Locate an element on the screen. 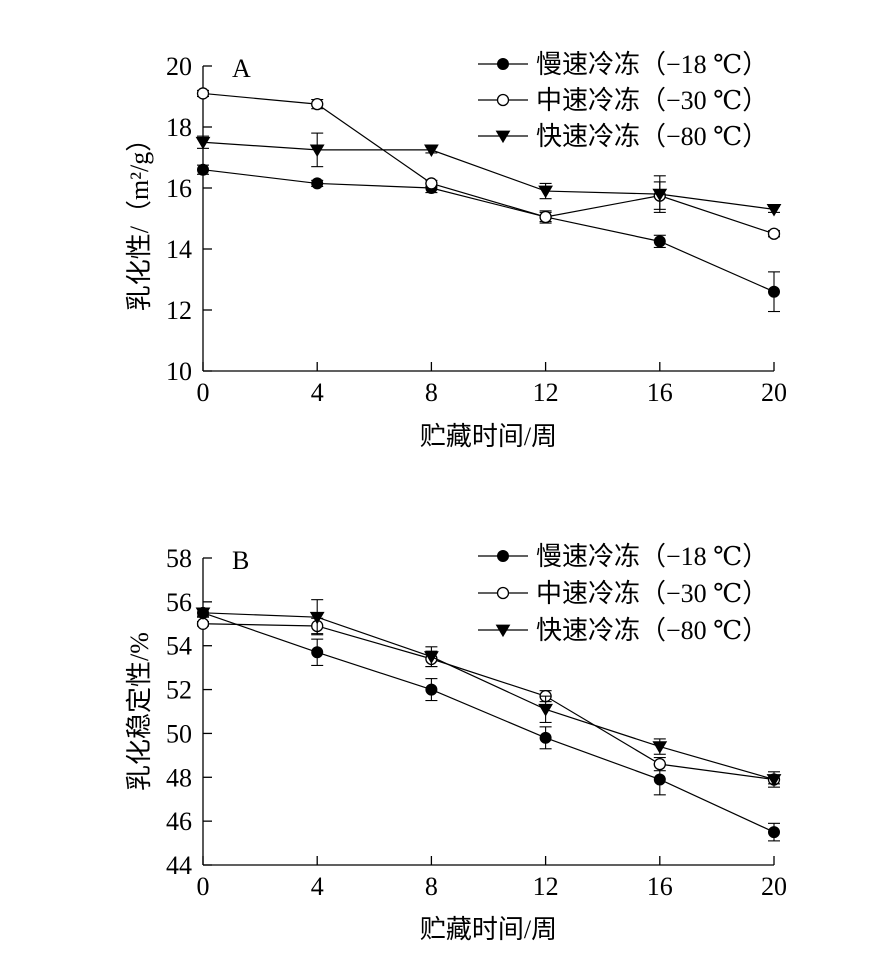 Image resolution: width=882 pixels, height=961 pixels. y-tick-label: 20 is located at coordinates (179, 66).